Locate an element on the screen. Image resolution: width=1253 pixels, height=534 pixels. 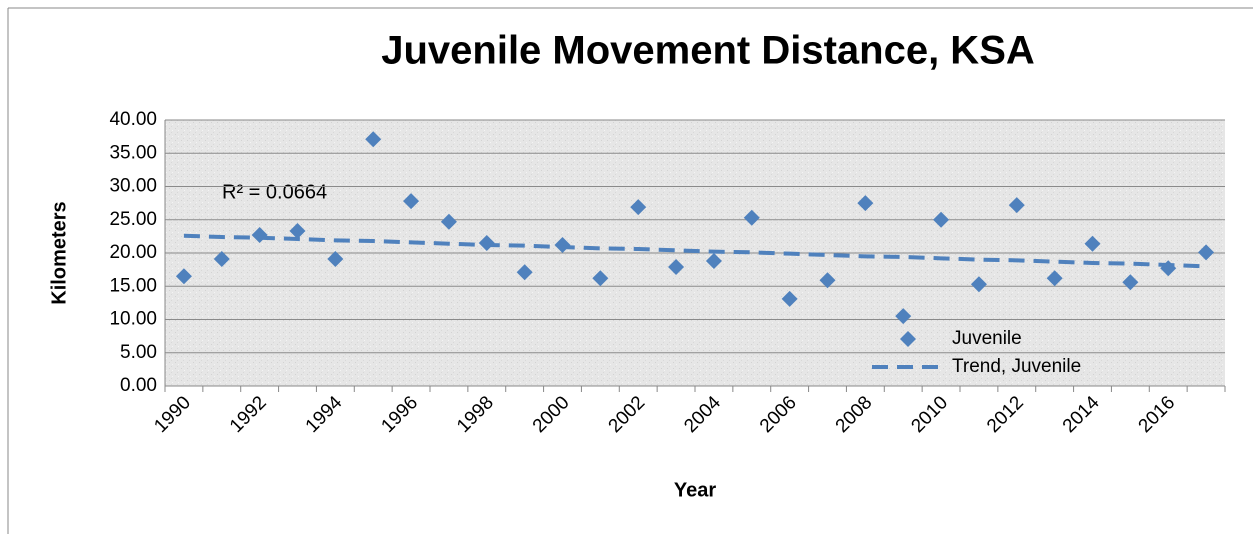
x-tick-label: 1992 is located at coordinates (248, 414).